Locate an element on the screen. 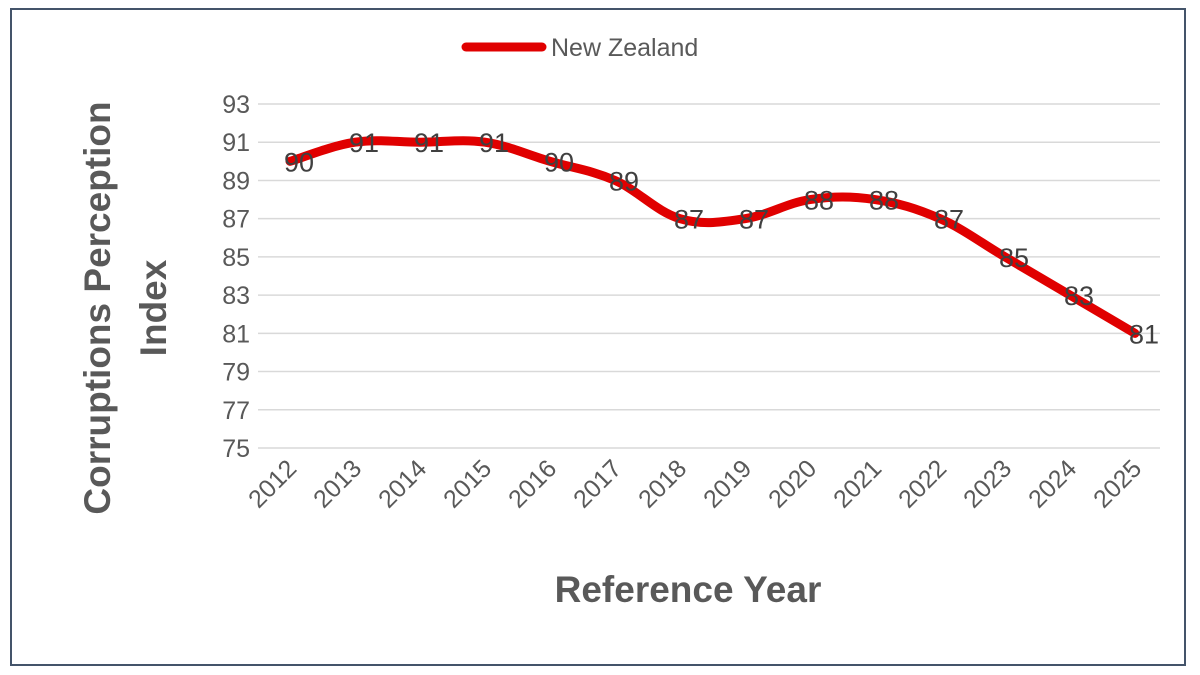 This screenshot has width=1200, height=675. y-tick-label: 81 is located at coordinates (236, 334).